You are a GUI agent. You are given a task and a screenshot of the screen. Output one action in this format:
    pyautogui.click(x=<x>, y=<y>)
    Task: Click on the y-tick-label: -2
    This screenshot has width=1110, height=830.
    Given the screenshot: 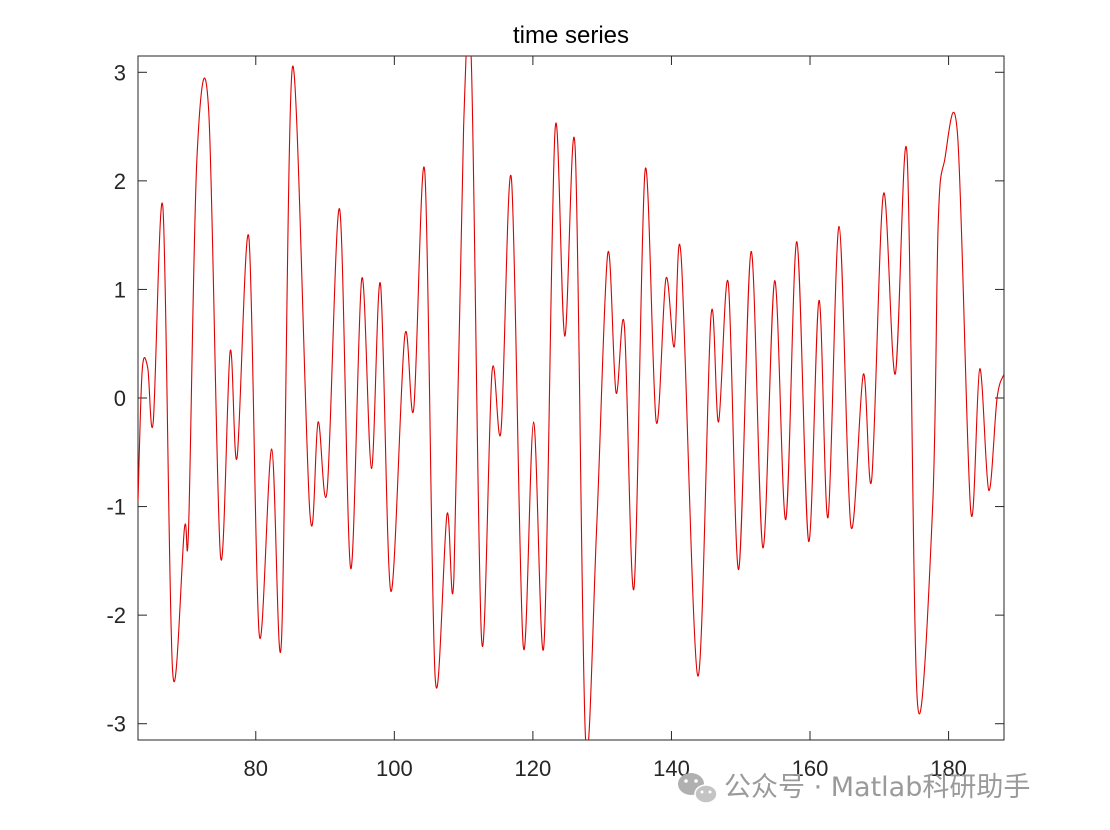 What is the action you would take?
    pyautogui.click(x=116, y=615)
    